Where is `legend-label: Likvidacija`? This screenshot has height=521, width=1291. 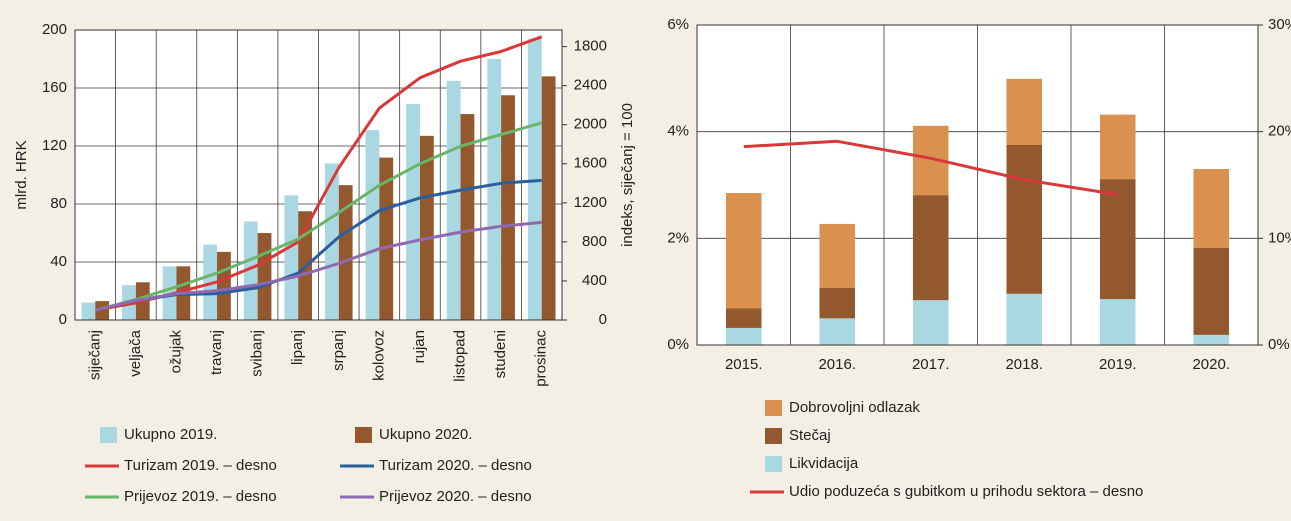 legend-label: Likvidacija is located at coordinates (824, 463).